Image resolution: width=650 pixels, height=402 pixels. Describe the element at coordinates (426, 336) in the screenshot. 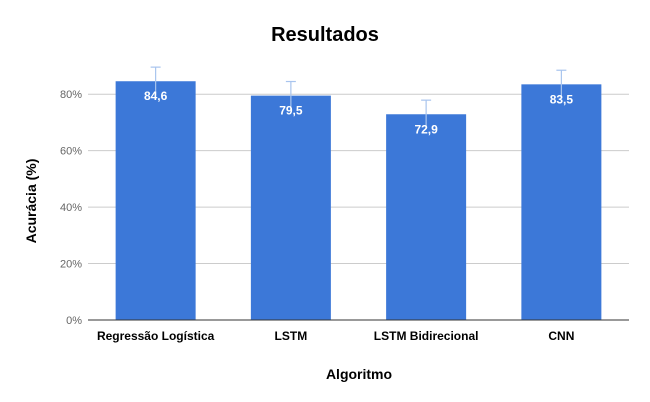

I see `x-tick-label: LSTM Bidirecional` at that location.